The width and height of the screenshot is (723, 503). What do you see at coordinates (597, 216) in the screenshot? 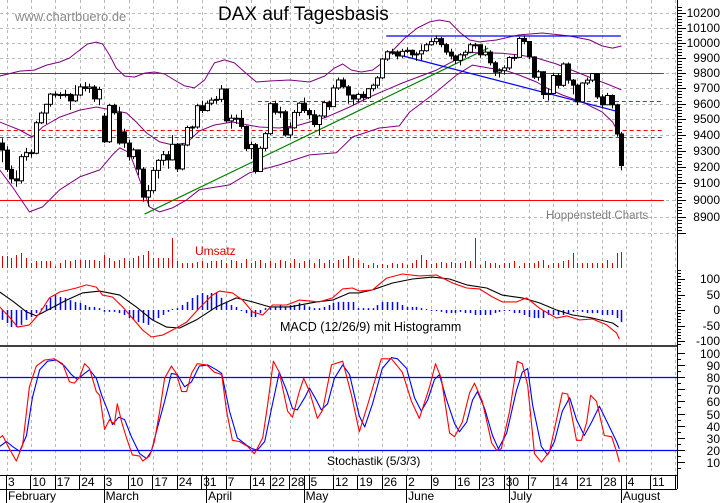
I see `source-credit: Hoppenstedt Charts` at bounding box center [597, 216].